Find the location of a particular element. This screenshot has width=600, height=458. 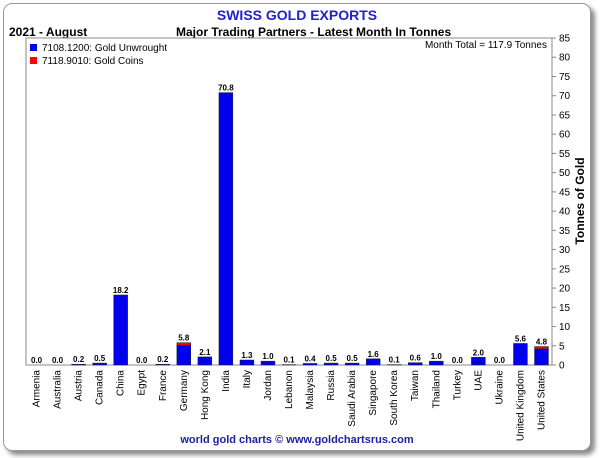

x-tick-label: Germany is located at coordinates (184, 390).